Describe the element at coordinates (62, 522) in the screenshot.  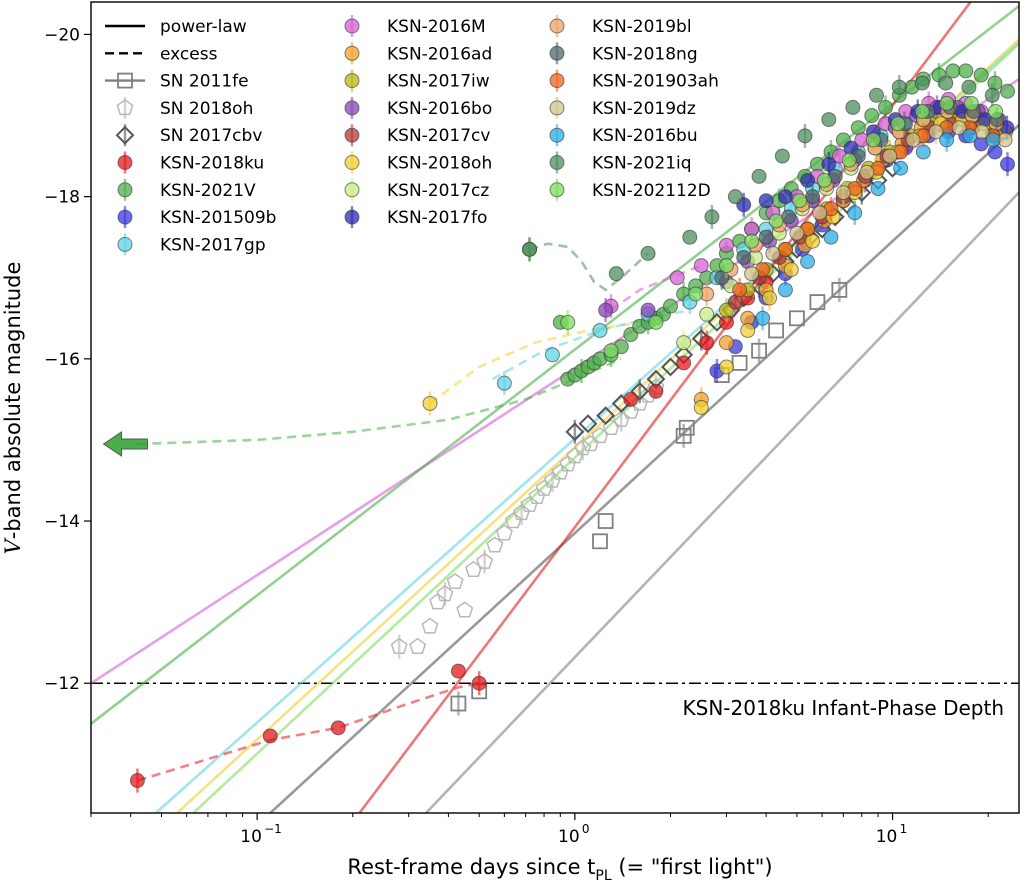
I see `y-tick-label: −14` at that location.